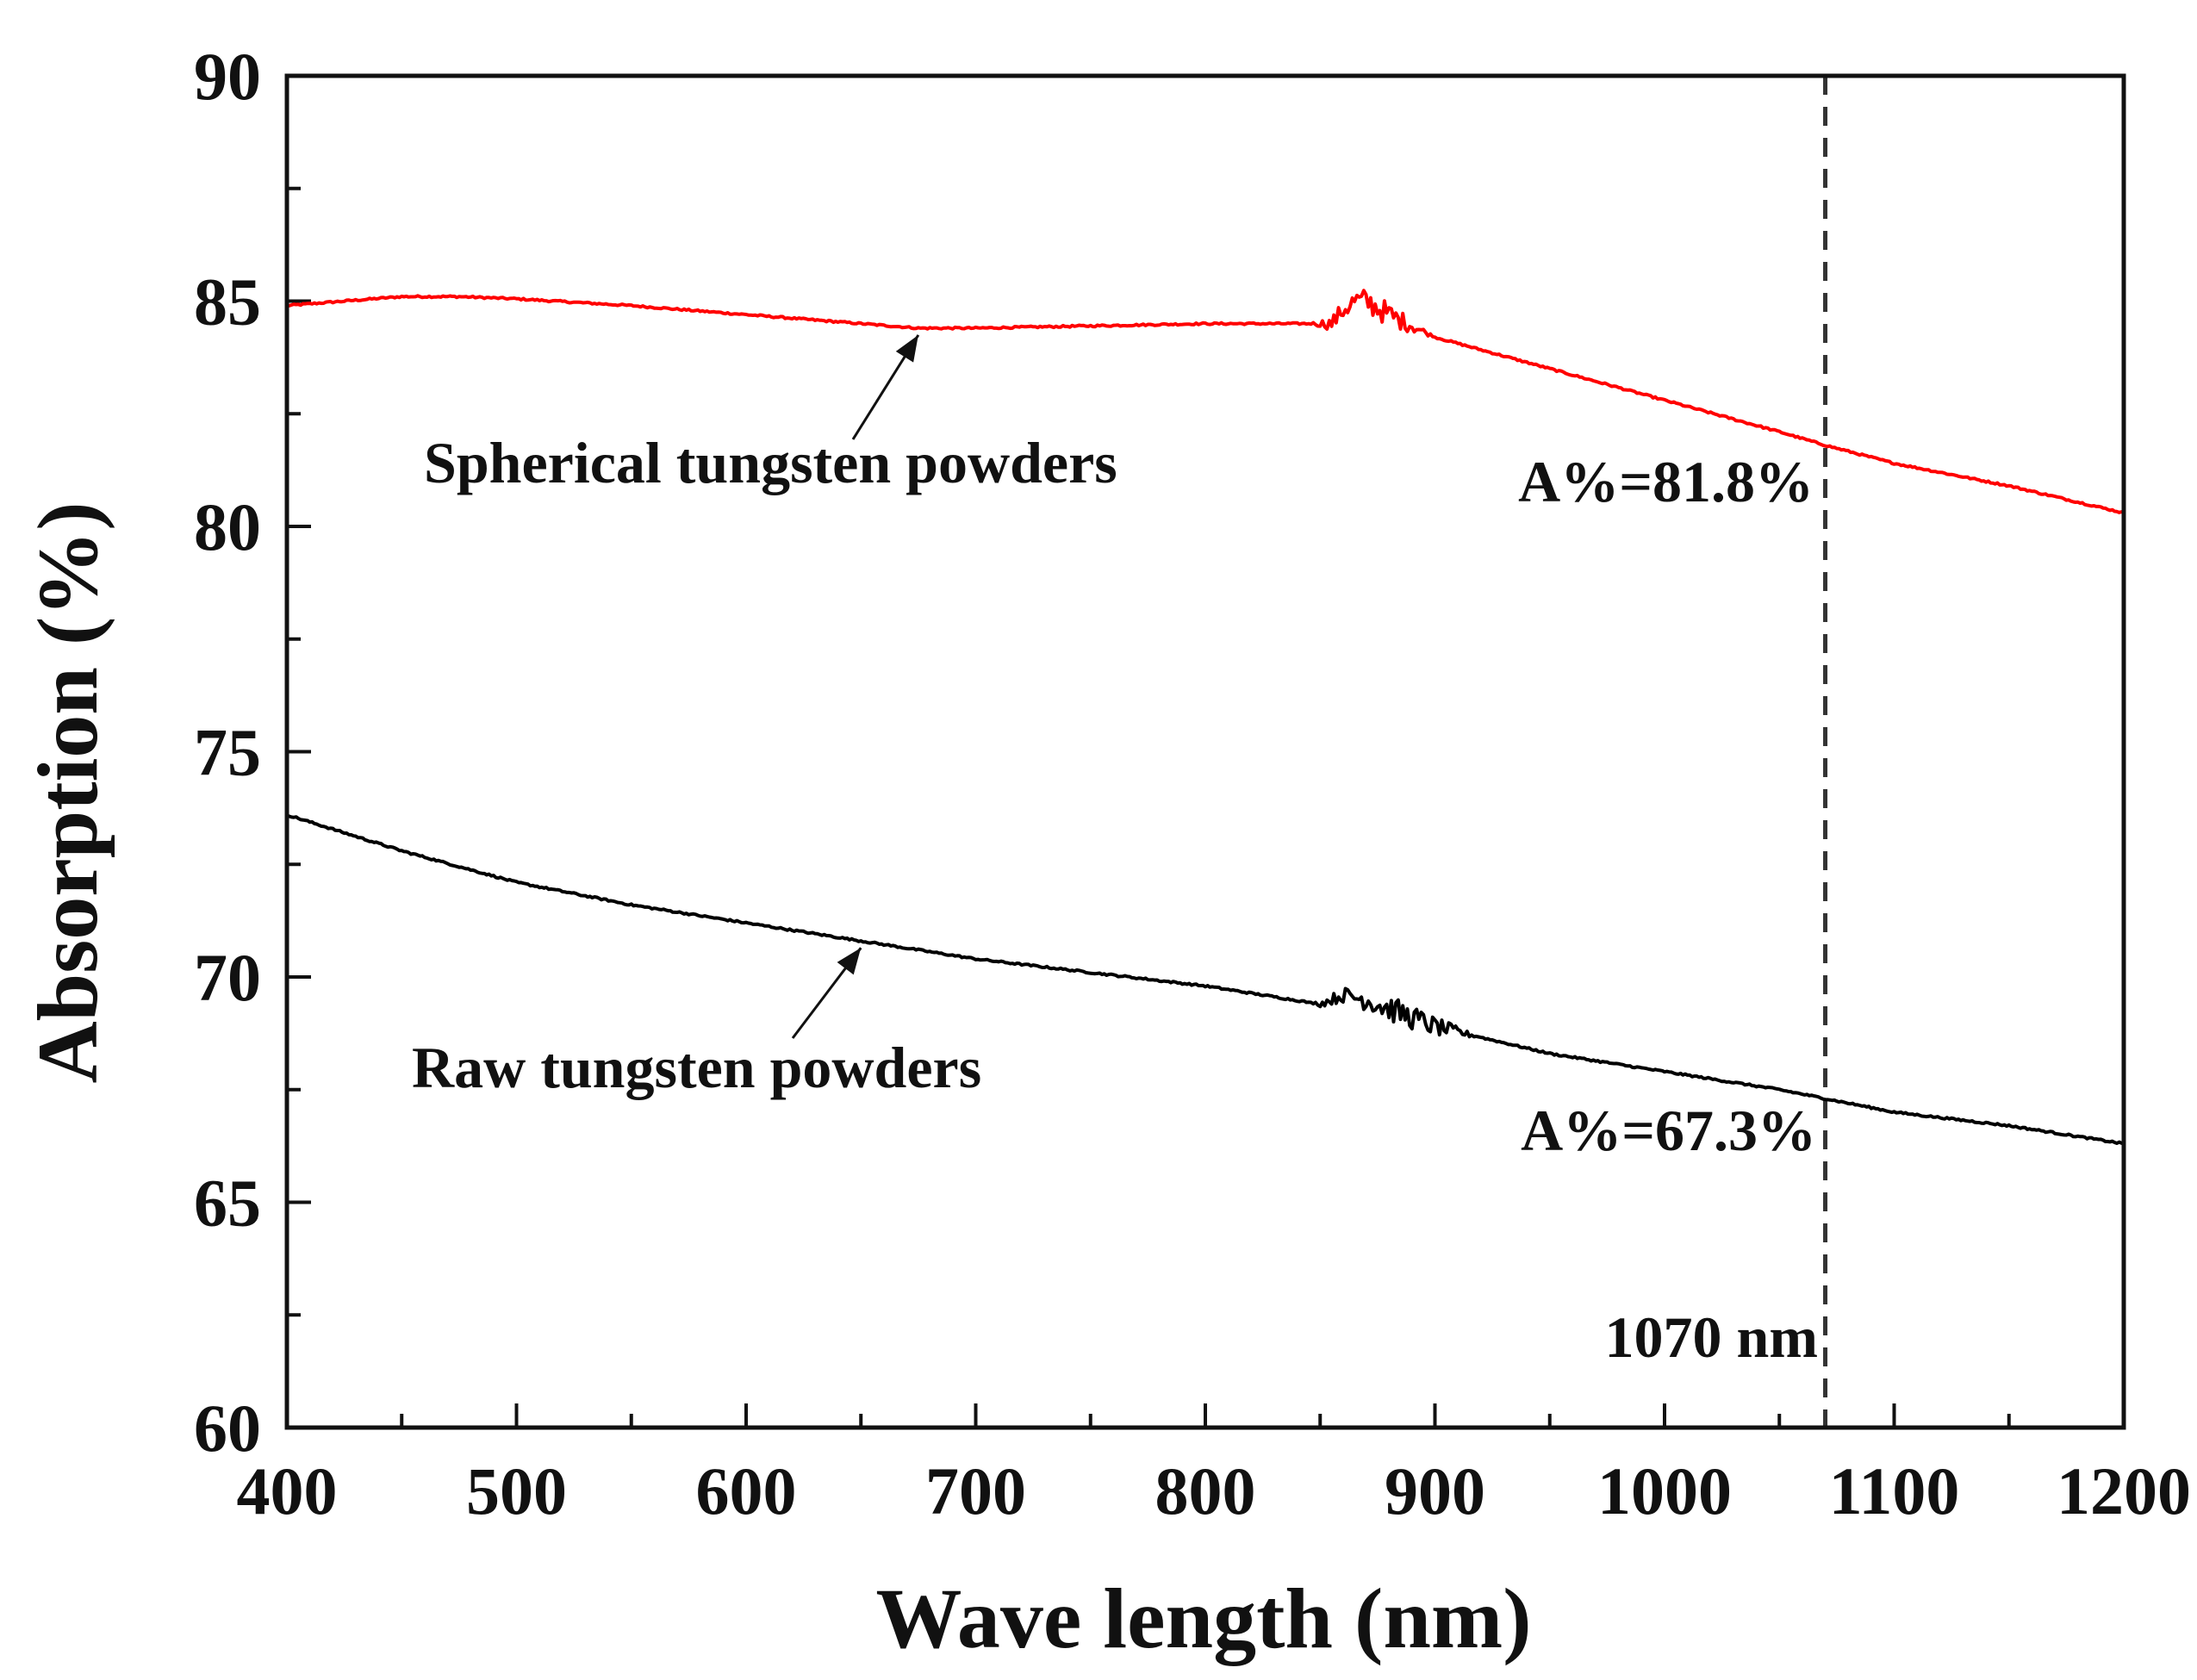 The width and height of the screenshot is (2197, 1680). What do you see at coordinates (1712, 1337) in the screenshot?
I see `reference-line-label: 1070 nm` at bounding box center [1712, 1337].